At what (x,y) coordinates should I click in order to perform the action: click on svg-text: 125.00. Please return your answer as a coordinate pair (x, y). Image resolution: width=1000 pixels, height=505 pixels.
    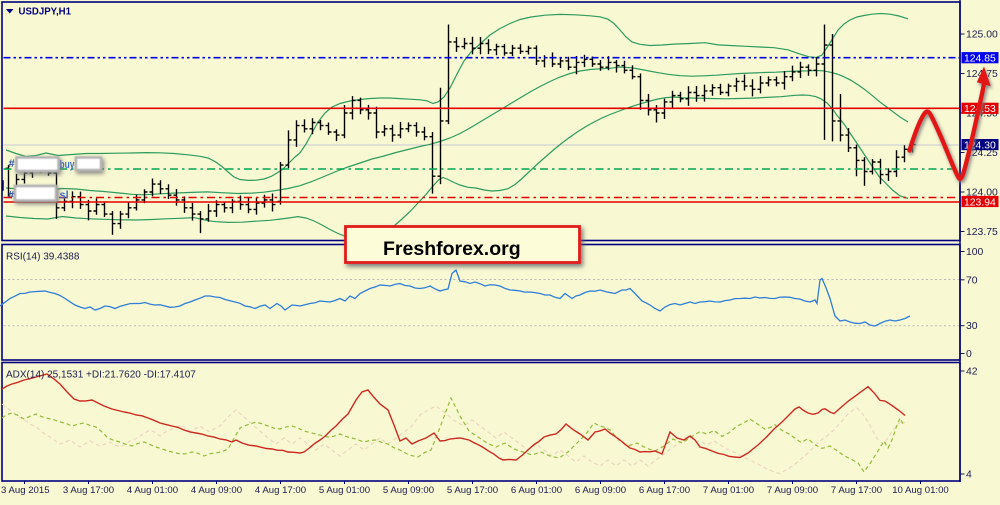
    Looking at the image, I should click on (982, 35).